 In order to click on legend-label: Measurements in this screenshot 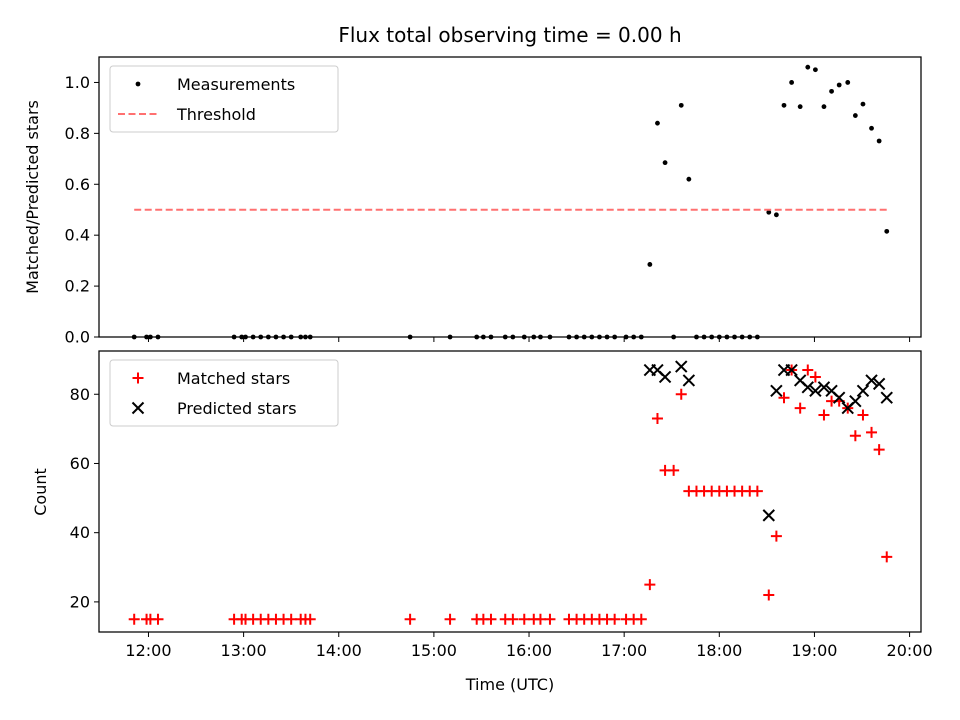, I will do `click(236, 84)`.